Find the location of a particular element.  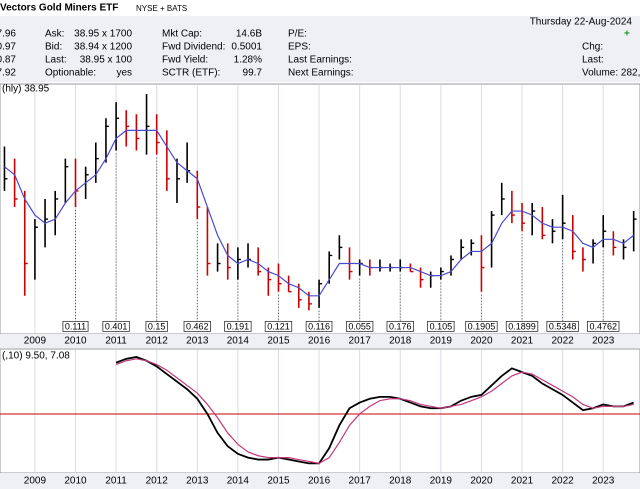

field-label: Last Earnings: is located at coordinates (320, 60).